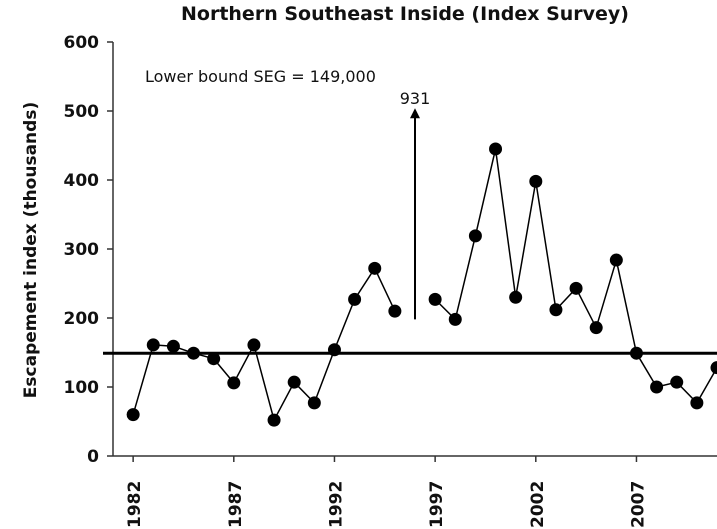  I want to click on x-tick-label: 2002, so click(538, 504).